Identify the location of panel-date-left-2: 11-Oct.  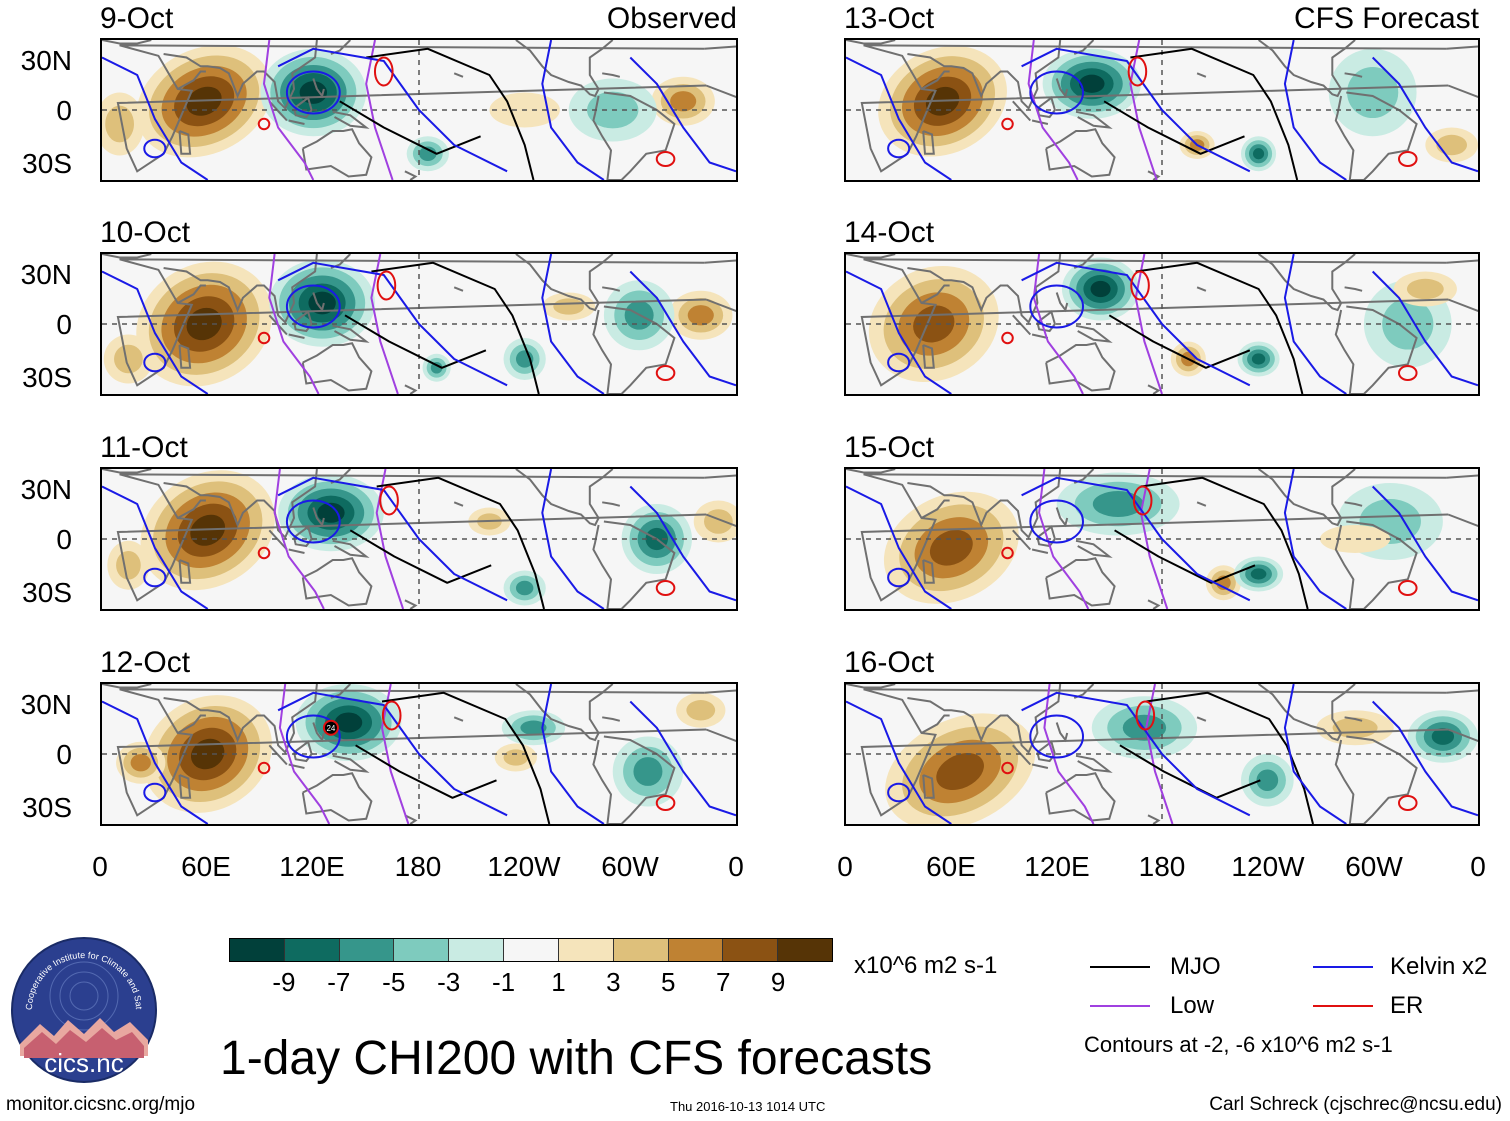
(144, 447).